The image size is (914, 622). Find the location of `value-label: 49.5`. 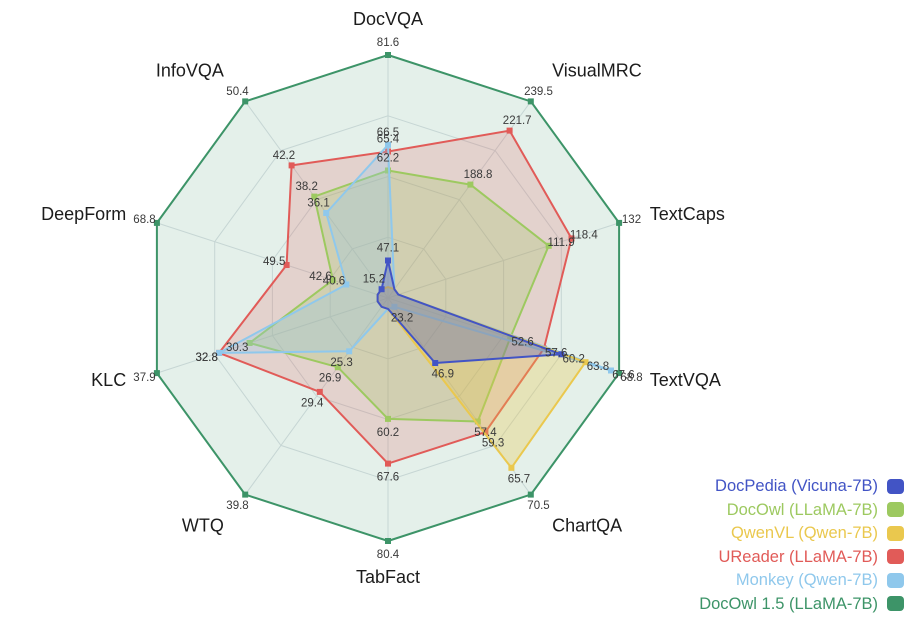

value-label: 49.5 is located at coordinates (274, 262).